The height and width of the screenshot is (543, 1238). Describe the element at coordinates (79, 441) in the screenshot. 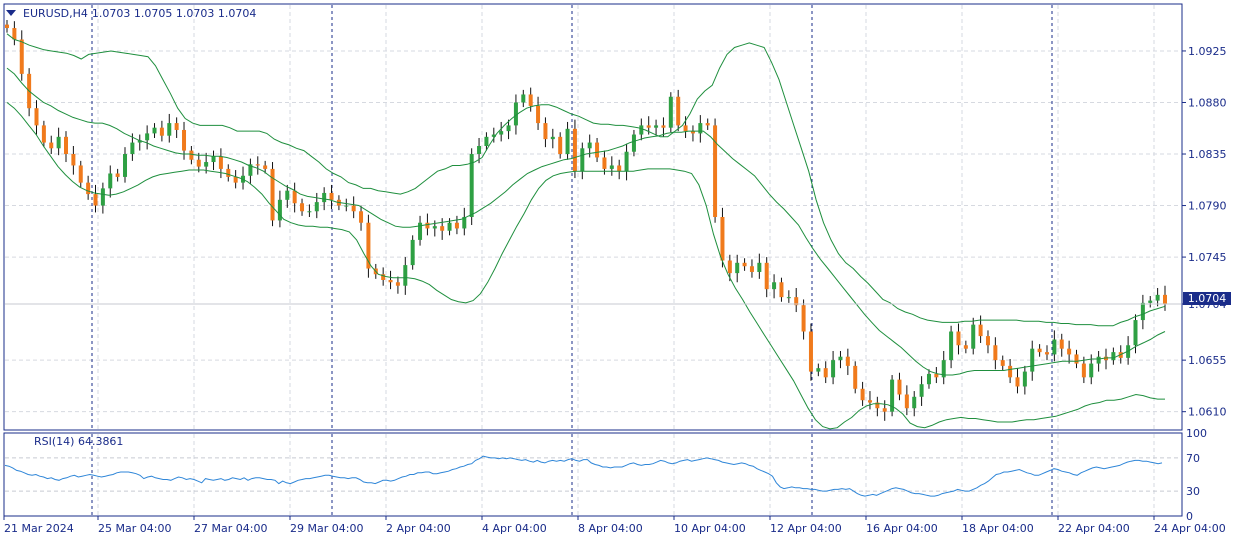

I see `rsi-label: RSI(14) 64.3861` at that location.